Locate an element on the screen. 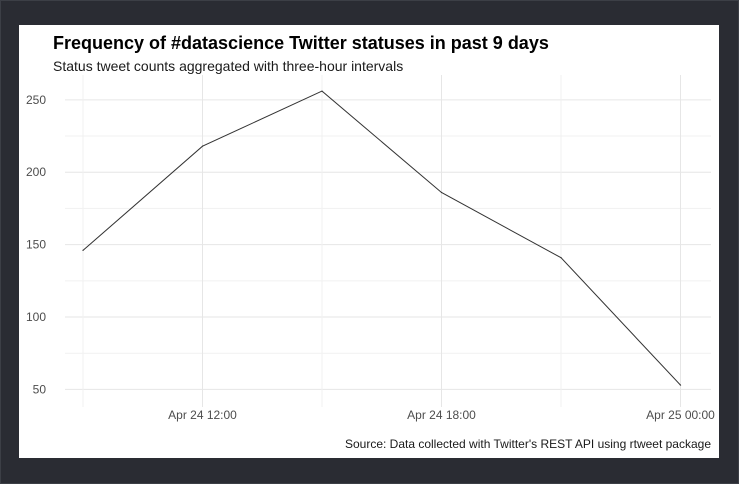  y-tick-label: 250 is located at coordinates (36, 100).